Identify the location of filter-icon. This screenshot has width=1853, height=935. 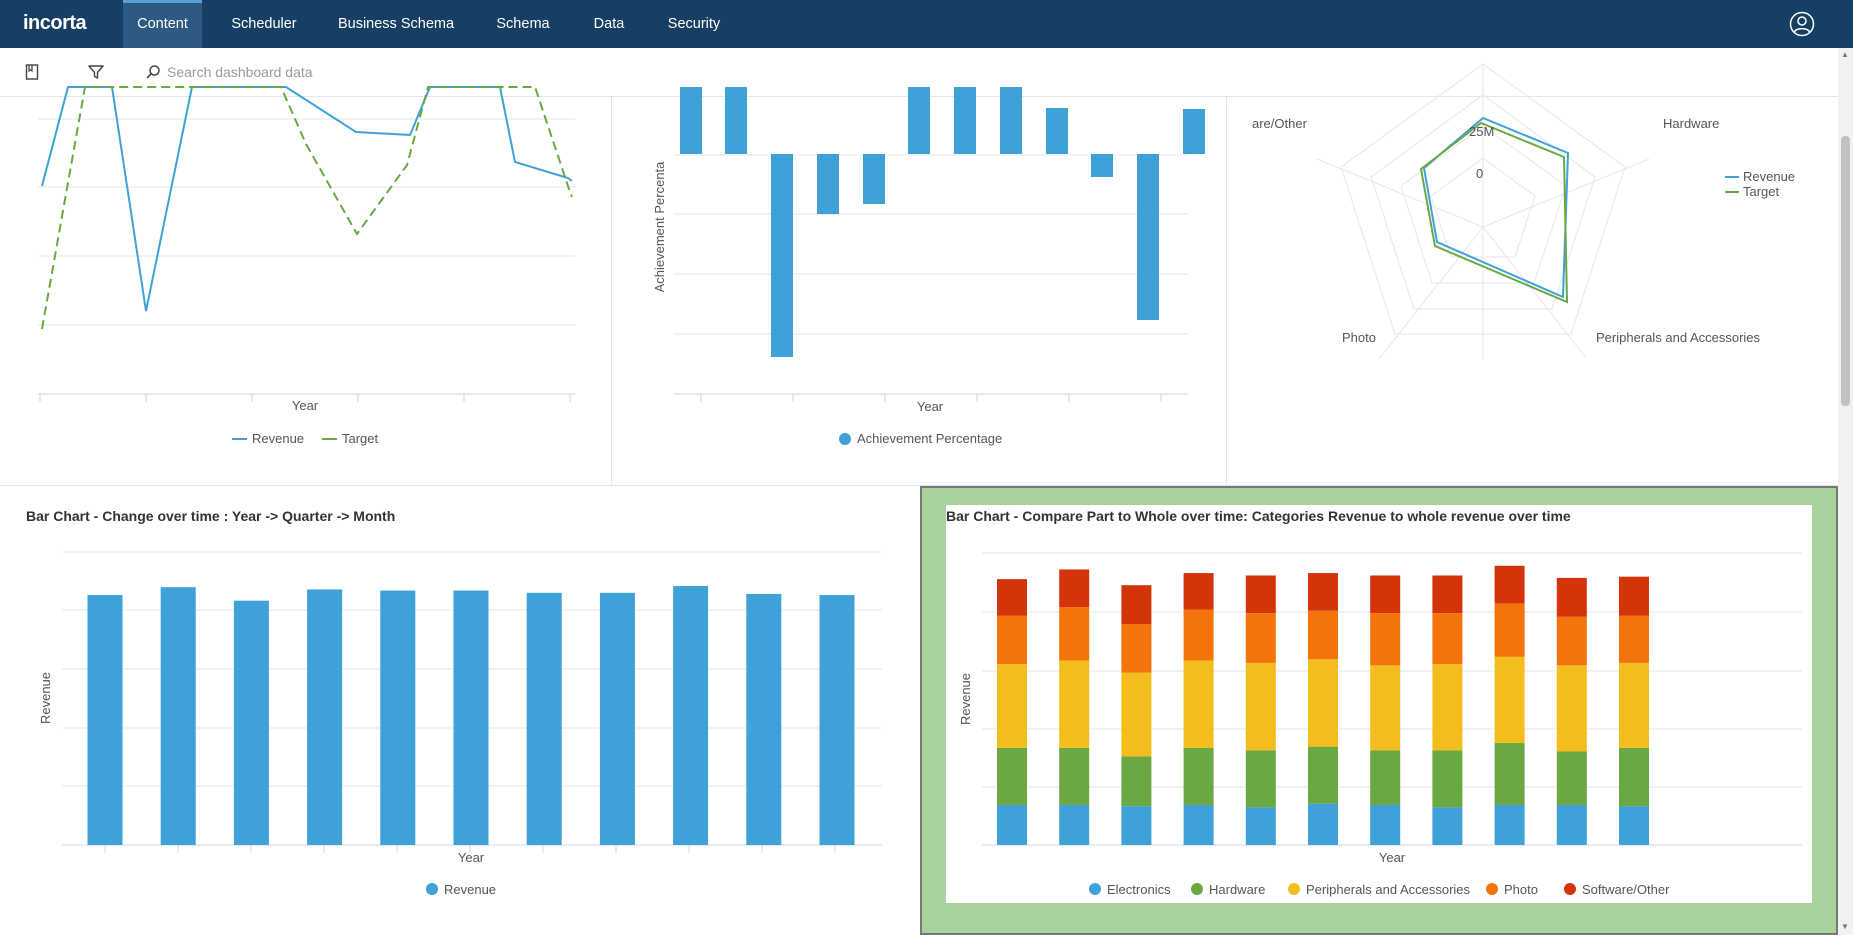
(96, 72).